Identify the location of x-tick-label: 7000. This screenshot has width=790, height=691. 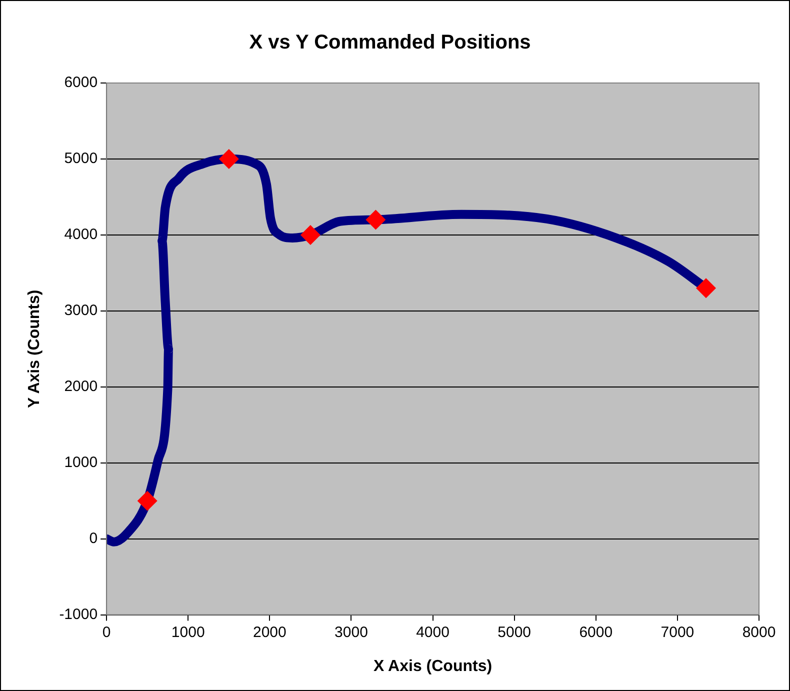
(677, 632).